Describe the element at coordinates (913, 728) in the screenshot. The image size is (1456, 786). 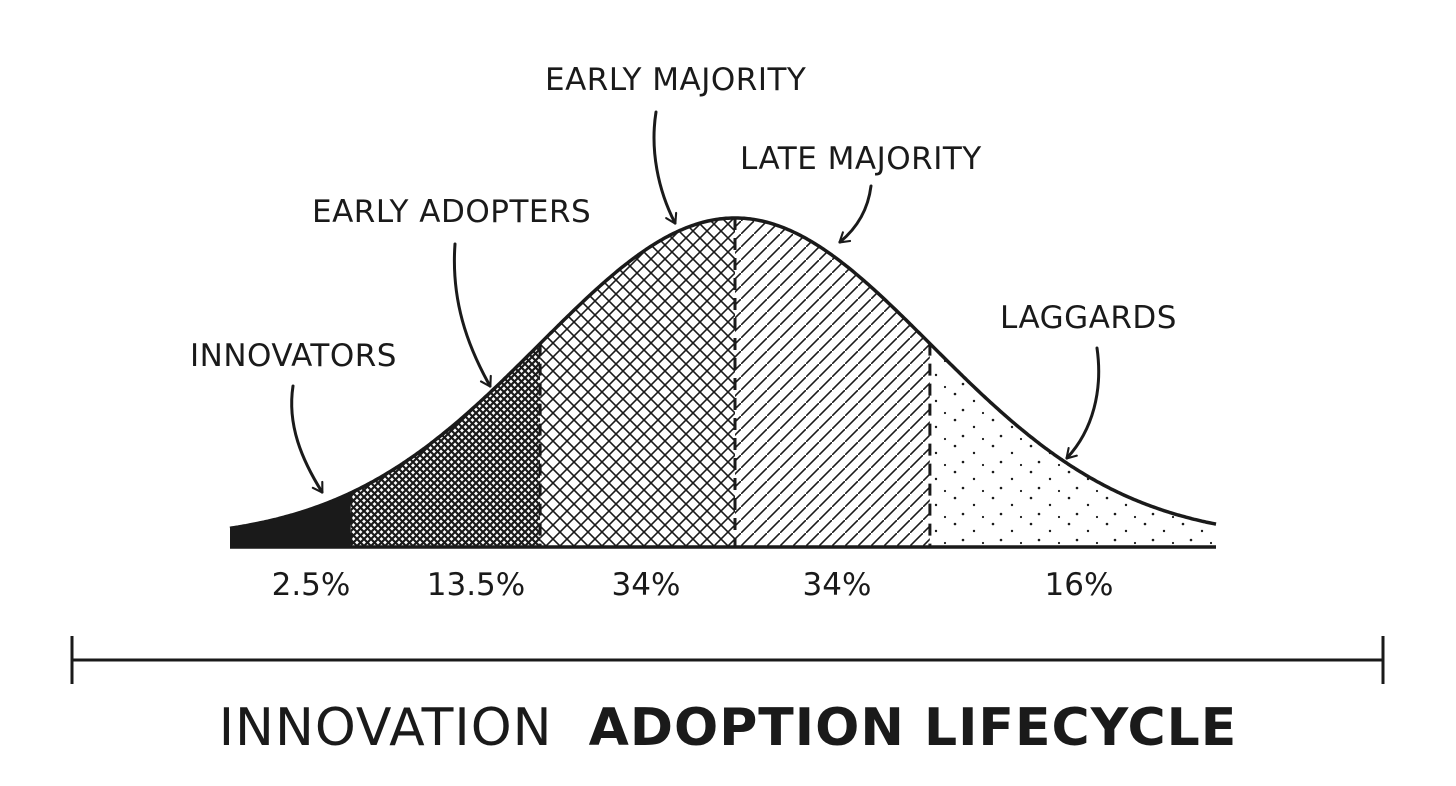
I see `chart-title-bold: ADOPTION LIFECYCLE` at that location.